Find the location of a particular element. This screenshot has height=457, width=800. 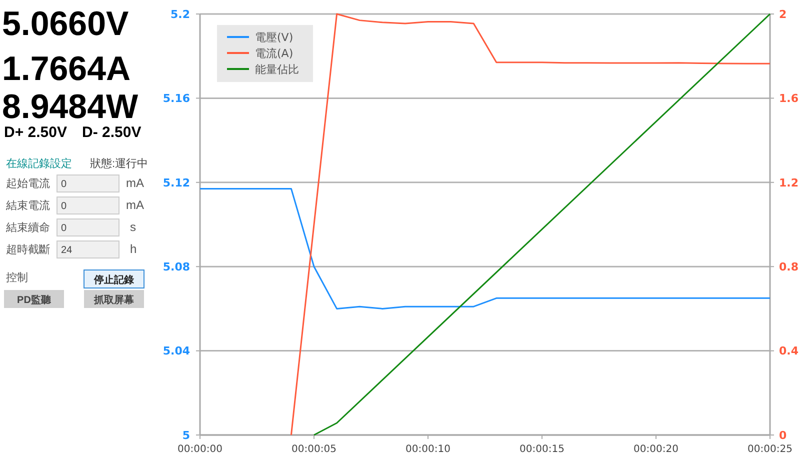

y-tick-label: 5.16 is located at coordinates (176, 99).